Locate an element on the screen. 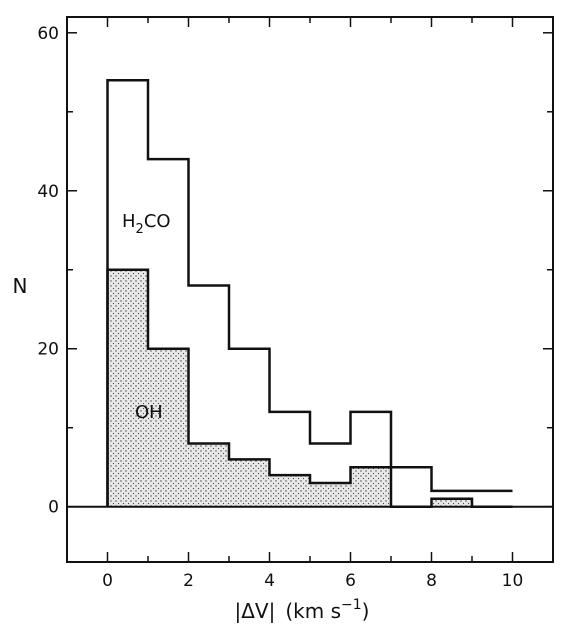 This screenshot has width=570, height=636. x-tick-label: 0 is located at coordinates (107, 581).